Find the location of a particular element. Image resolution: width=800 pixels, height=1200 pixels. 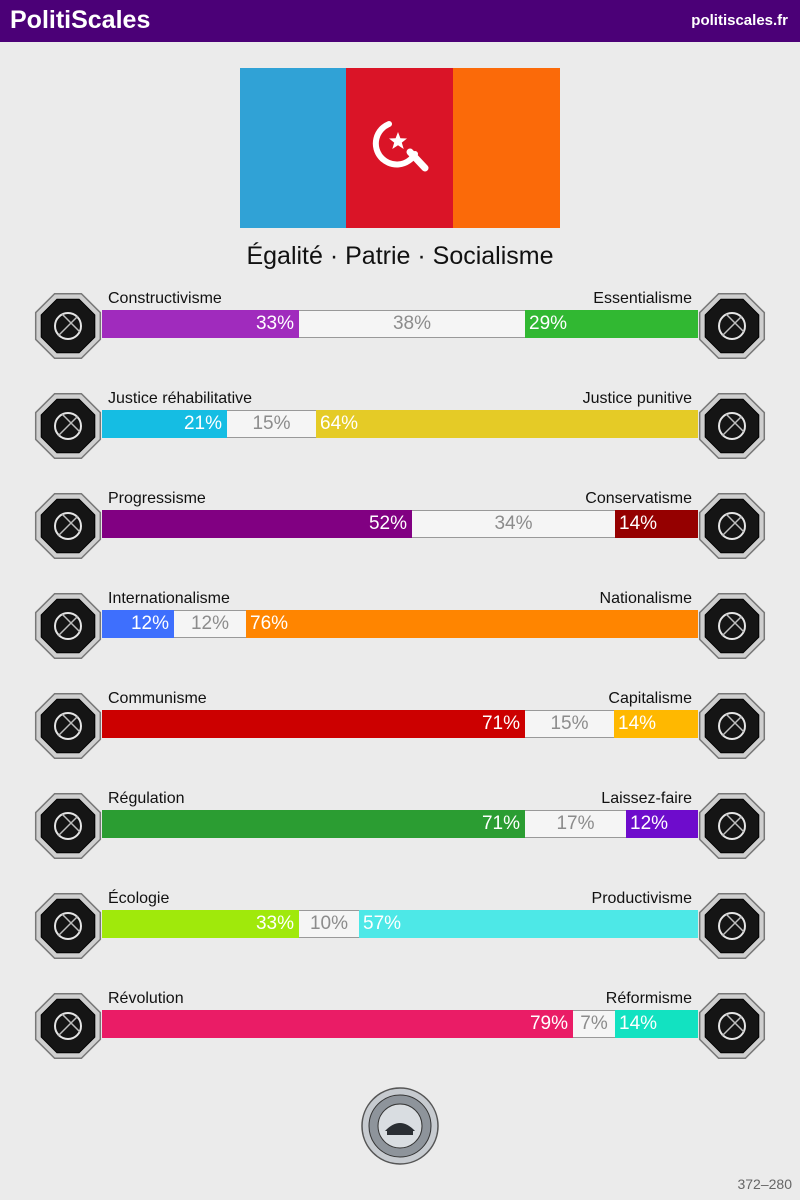

header-bar: PolitiScales politiscales.fr is located at coordinates (400, 21).